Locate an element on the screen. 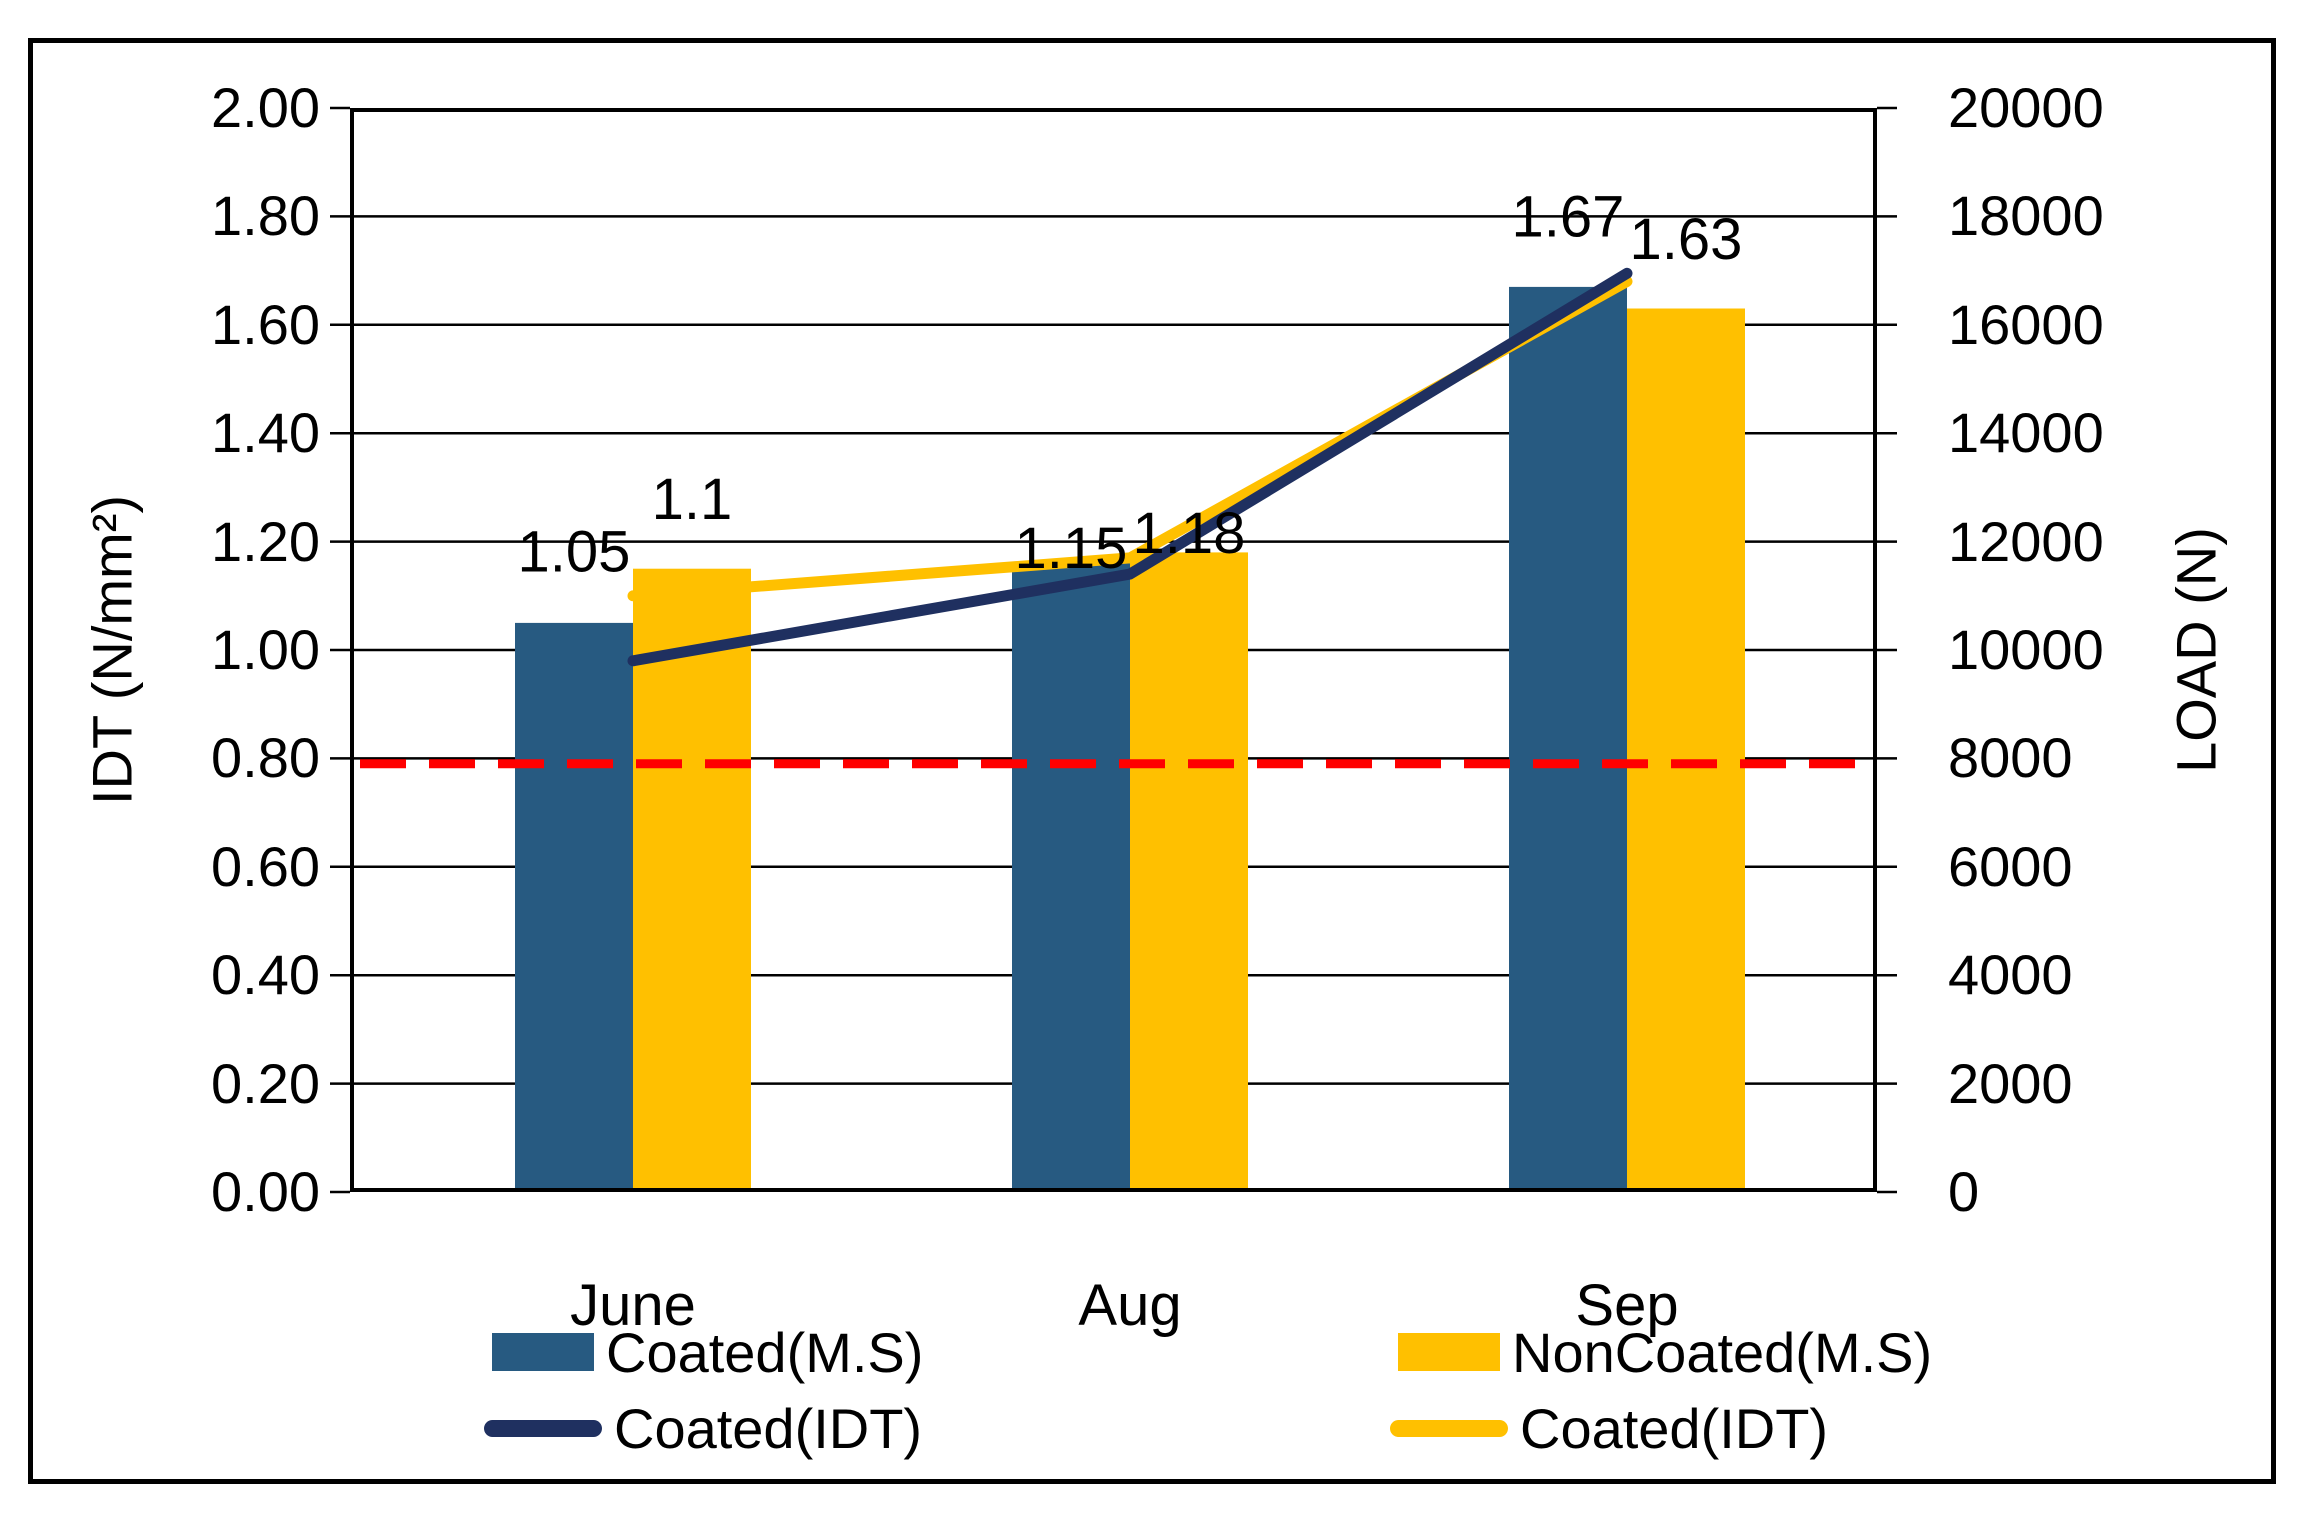  data-label: 1.05 is located at coordinates (574, 551).